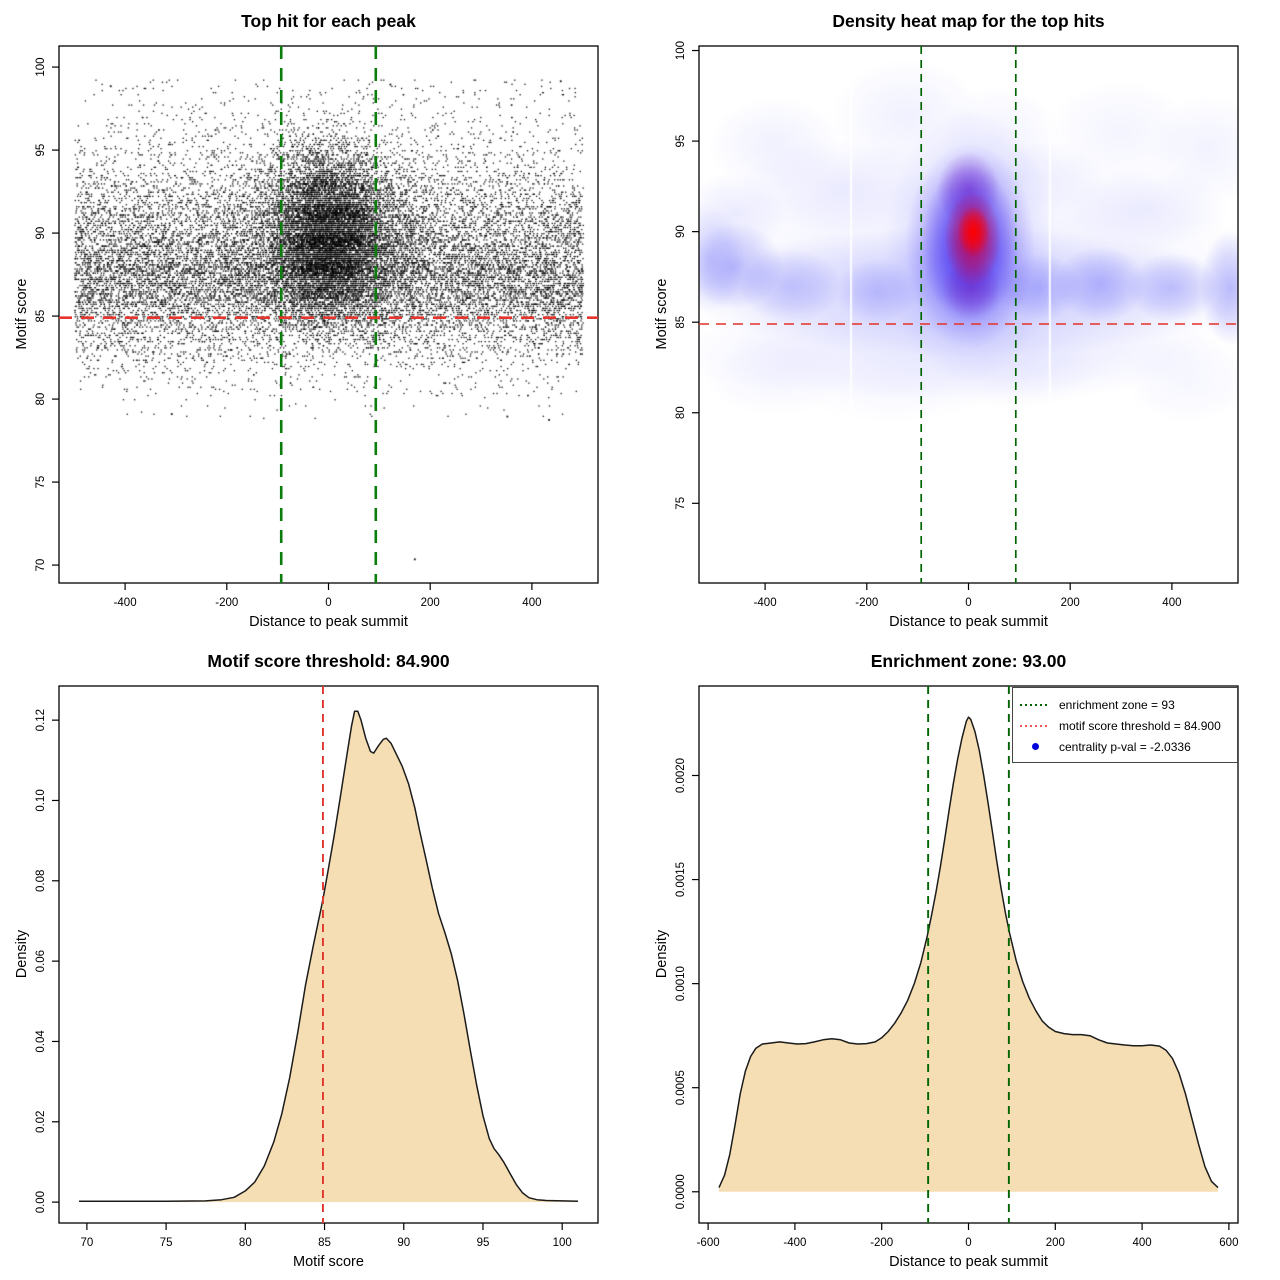 The height and width of the screenshot is (1280, 1280). I want to click on legend-label: enrichment zone = 93, so click(1117, 704).